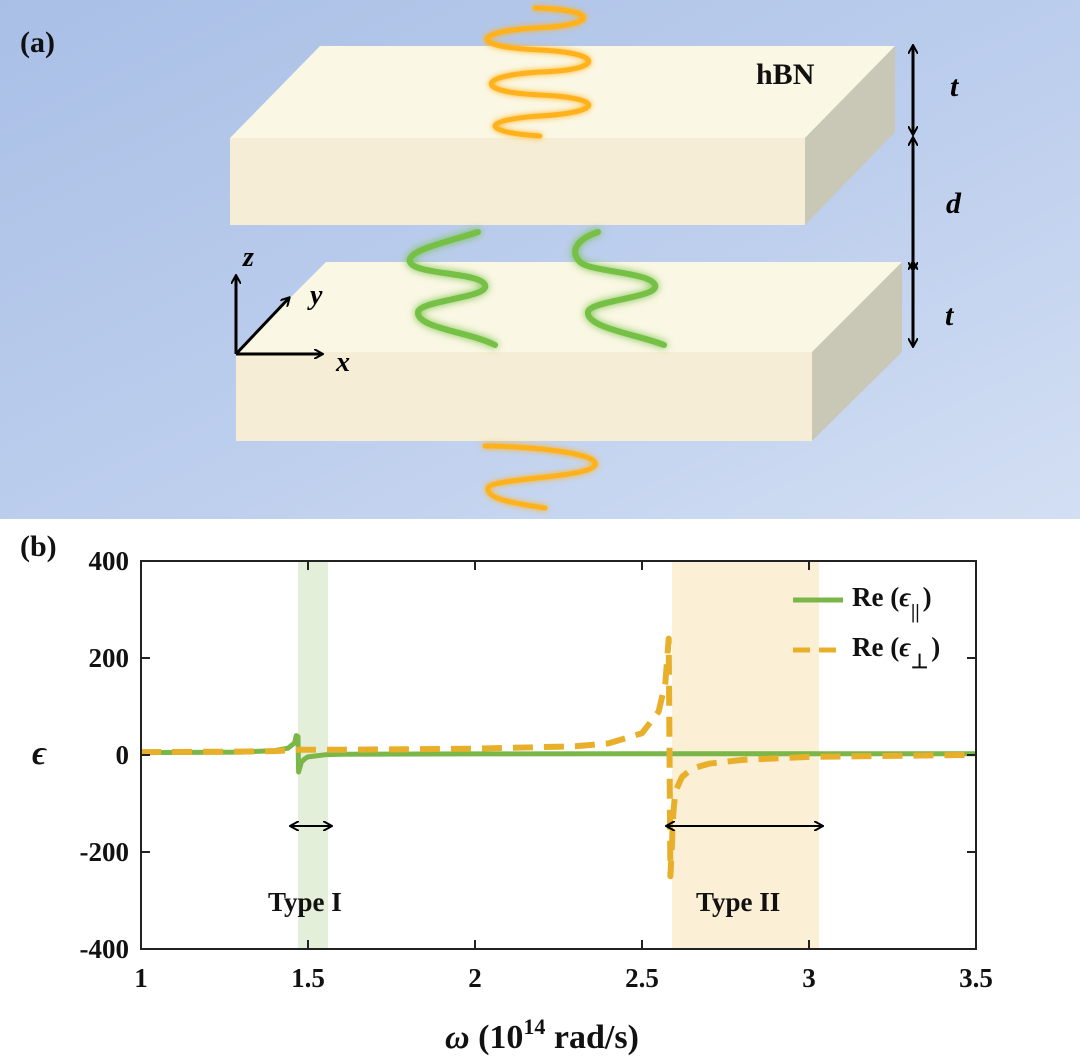 The width and height of the screenshot is (1080, 1059). I want to click on dimension-d: d, so click(954, 203).